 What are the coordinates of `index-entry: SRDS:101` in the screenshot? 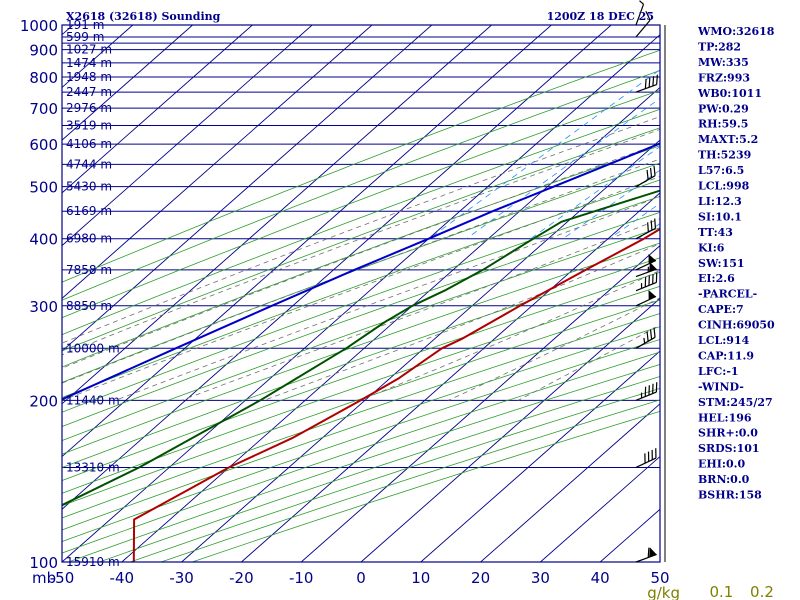 It's located at (729, 448).